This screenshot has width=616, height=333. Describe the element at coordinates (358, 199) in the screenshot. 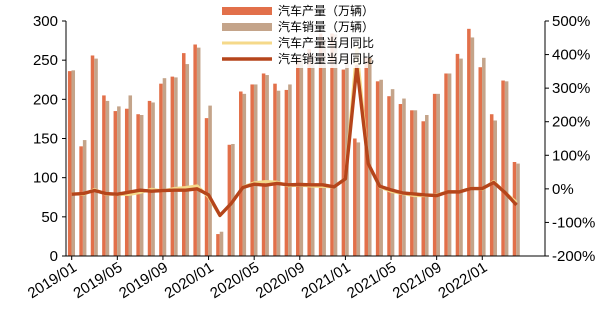

I see `bar-sales-2021/02` at that location.